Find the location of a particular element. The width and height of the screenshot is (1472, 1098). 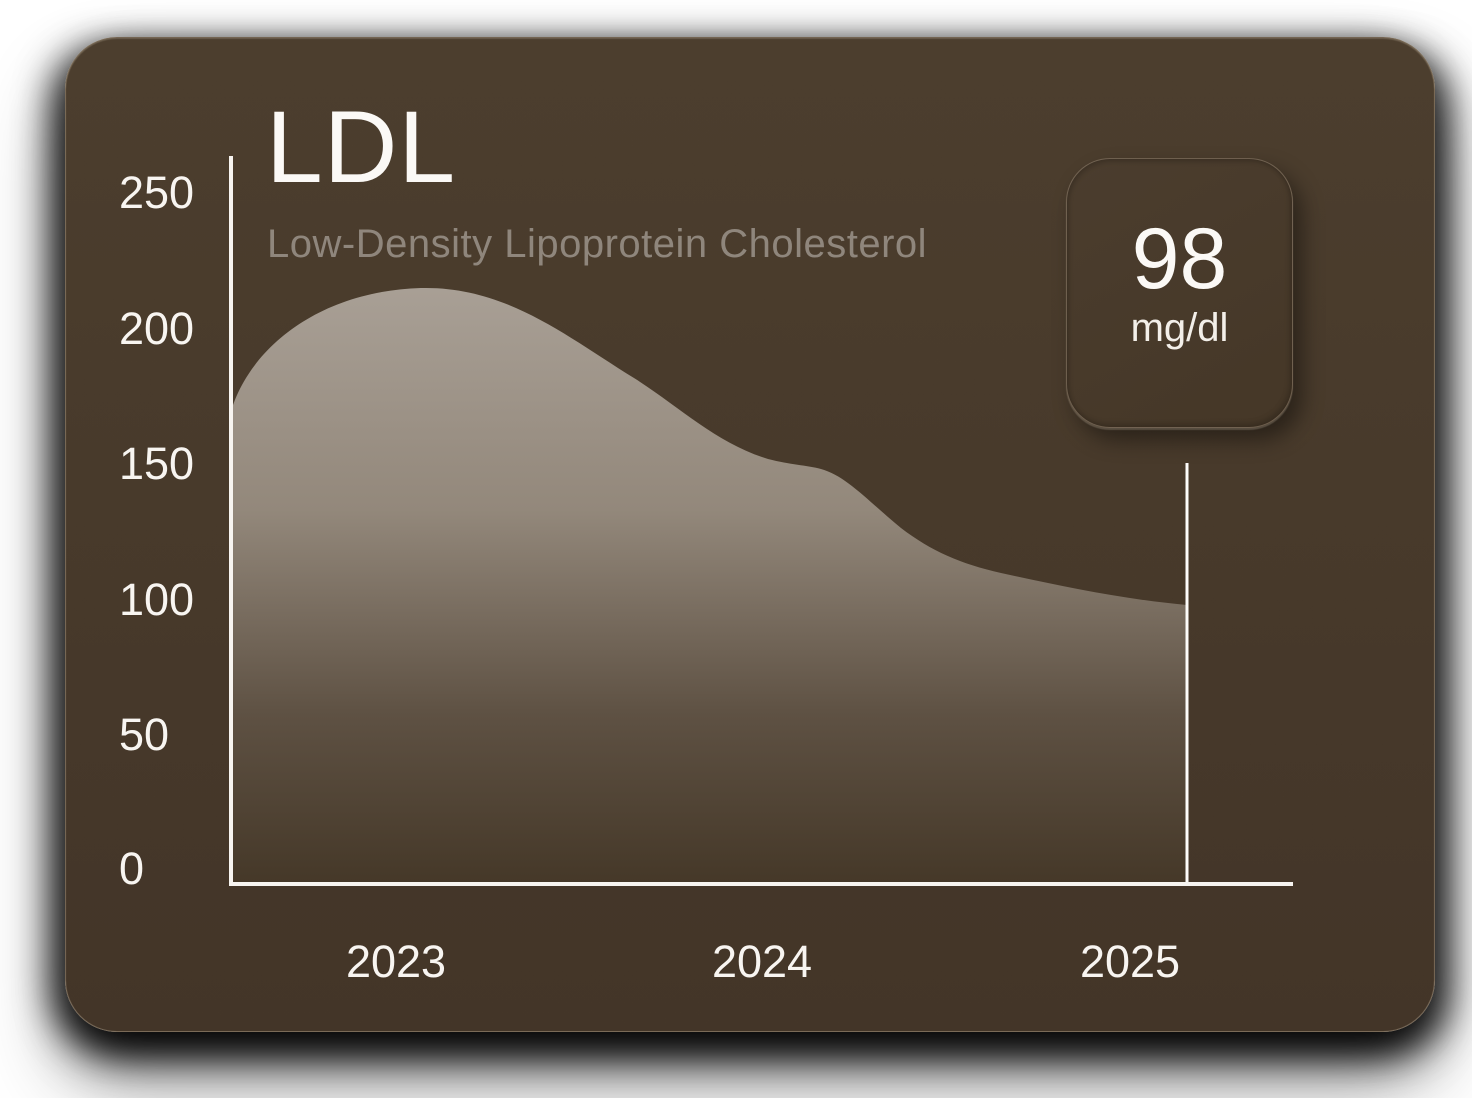

y-tick-200: 200 is located at coordinates (157, 328).